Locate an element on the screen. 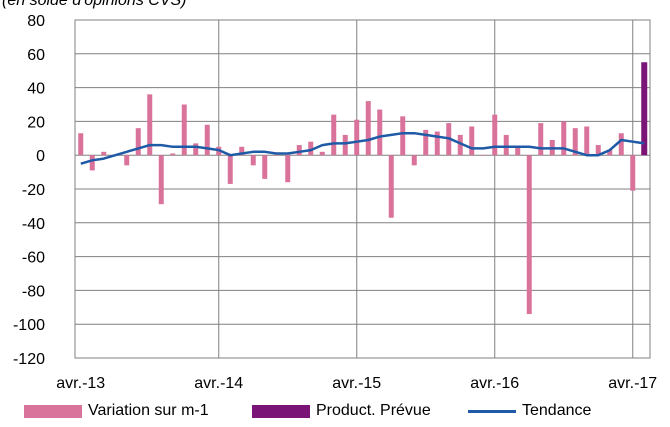  y-tick-label: 40 is located at coordinates (36, 89).